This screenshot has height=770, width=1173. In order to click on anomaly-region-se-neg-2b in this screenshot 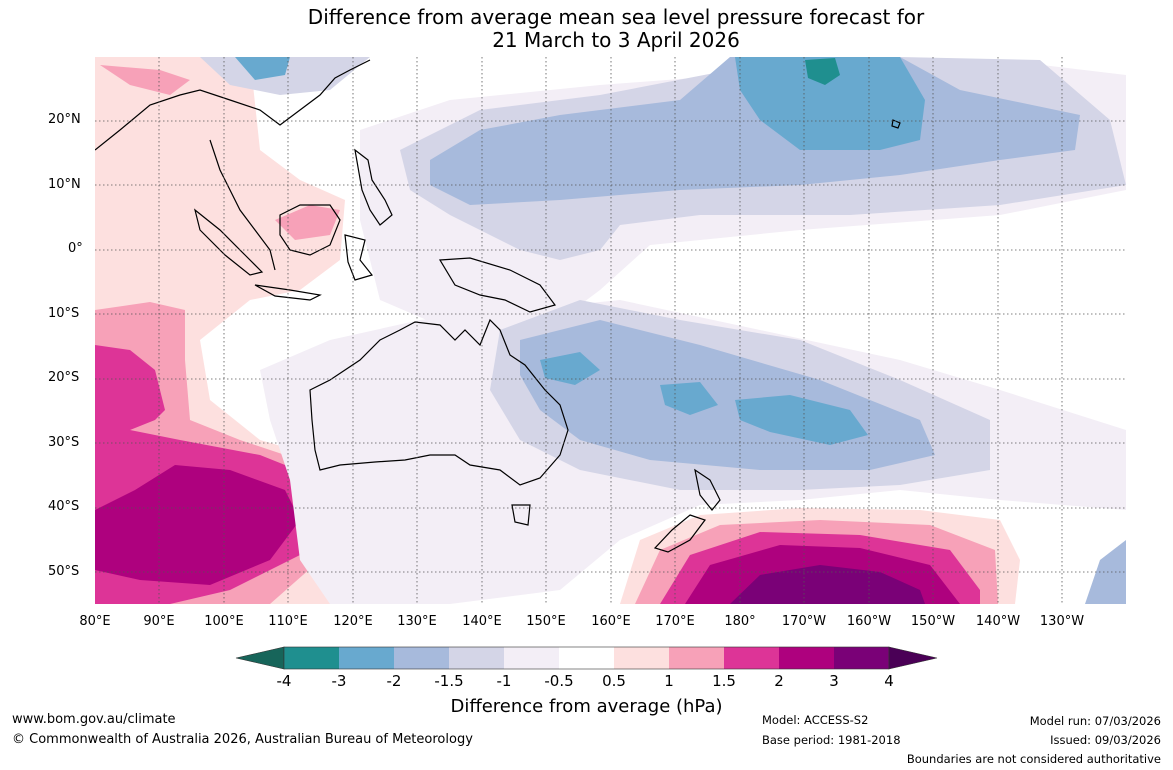, I will do `click(689, 398)`.